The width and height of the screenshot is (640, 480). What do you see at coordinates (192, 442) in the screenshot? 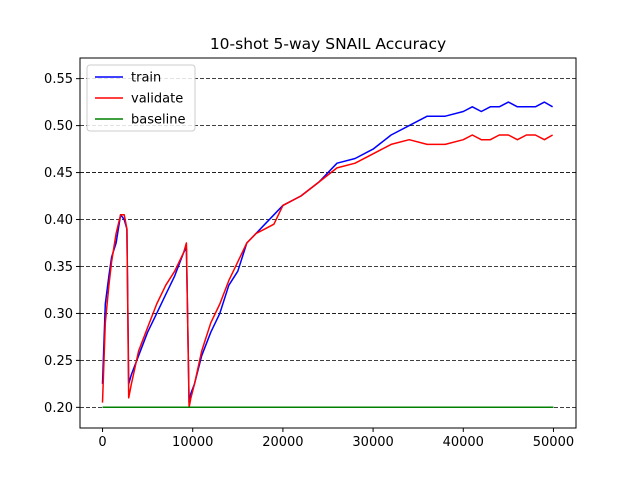
I see `x-tick-label: 10000` at bounding box center [192, 442].